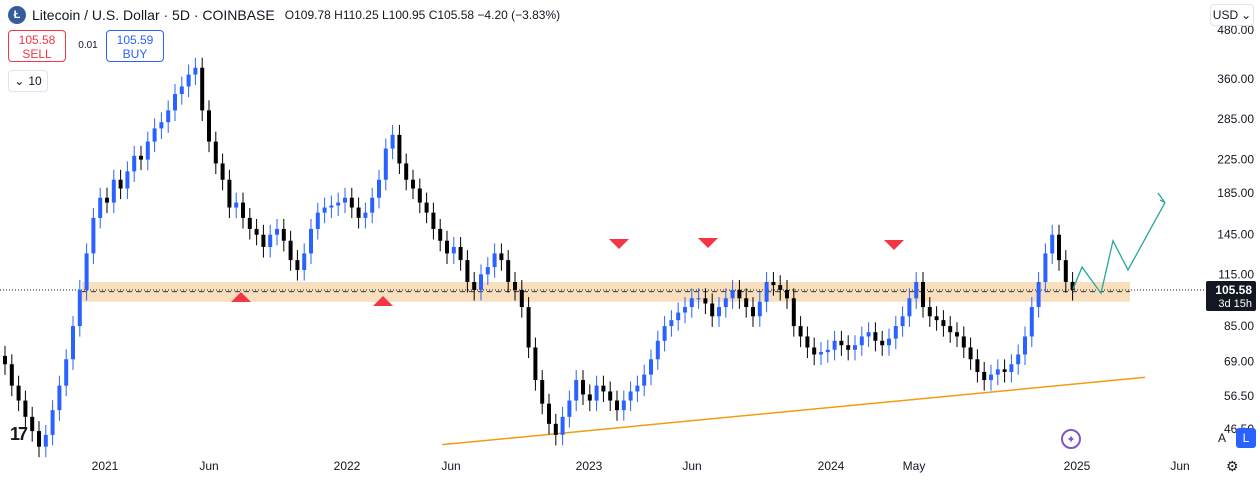 This screenshot has height=480, width=1260. Describe the element at coordinates (1239, 362) in the screenshot. I see `y-tick-label: 69.00` at that location.